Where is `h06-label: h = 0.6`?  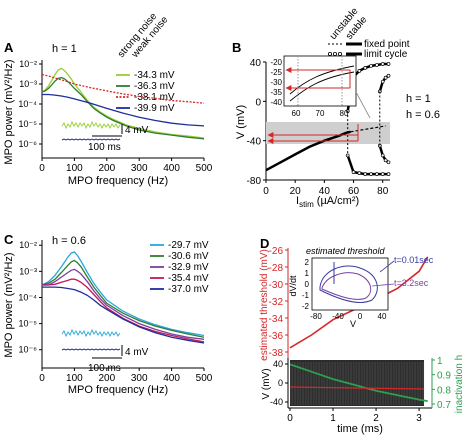 h06-label: h = 0.6 is located at coordinates (423, 115).